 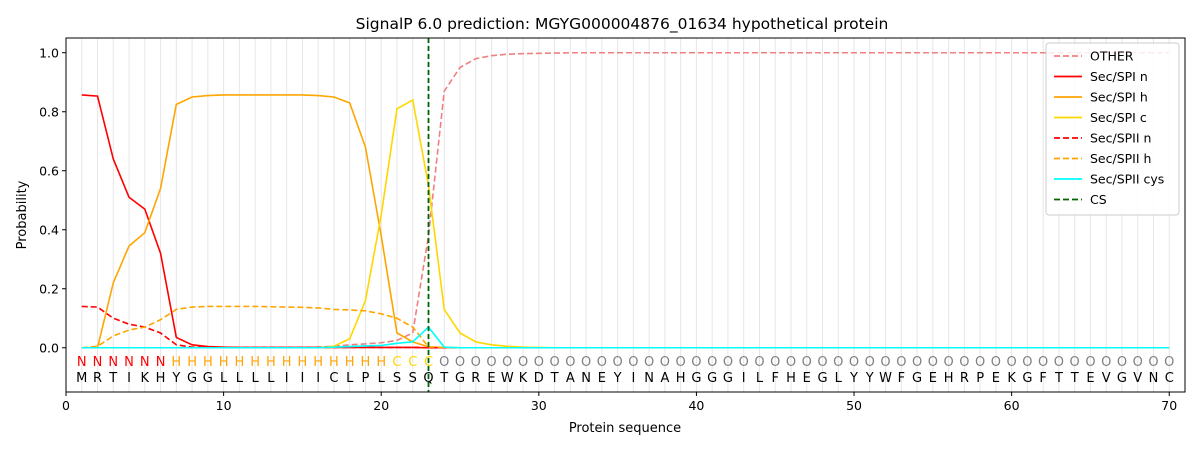 I want to click on residue-label: N, so click(x=1154, y=378).